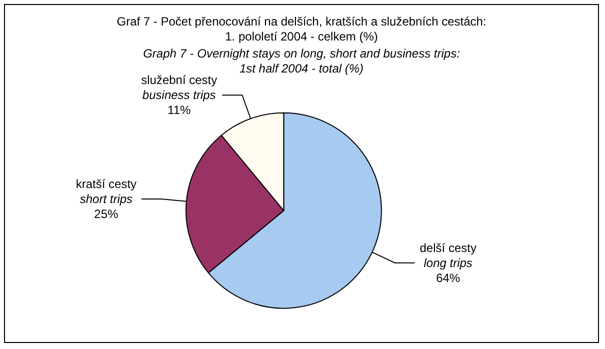  Describe the element at coordinates (301, 29) in the screenshot. I see `chart-title: Graf 7 - Počet přenocování na delších, kratších a služebních cestách: 1. pololetí 2004 - celkem (%)` at that location.